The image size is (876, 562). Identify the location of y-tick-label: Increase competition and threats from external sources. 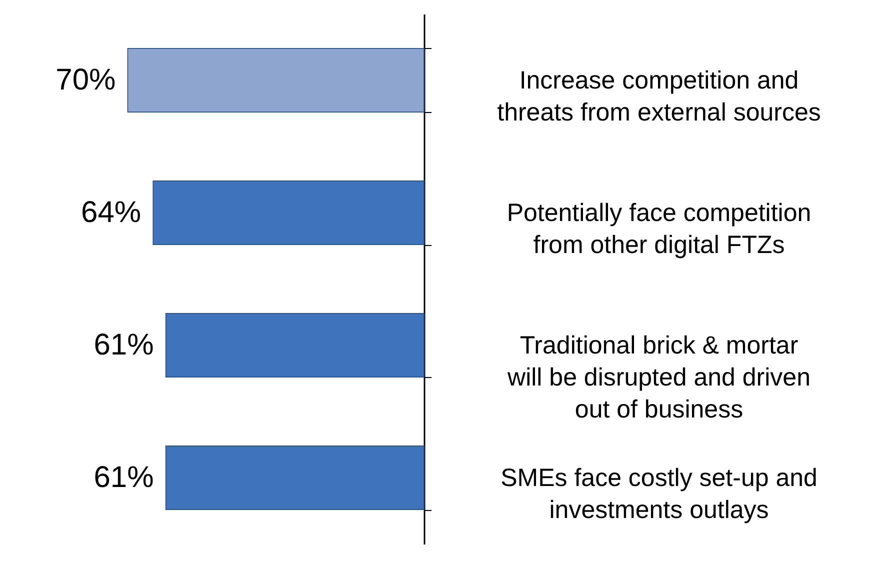
(659, 96).